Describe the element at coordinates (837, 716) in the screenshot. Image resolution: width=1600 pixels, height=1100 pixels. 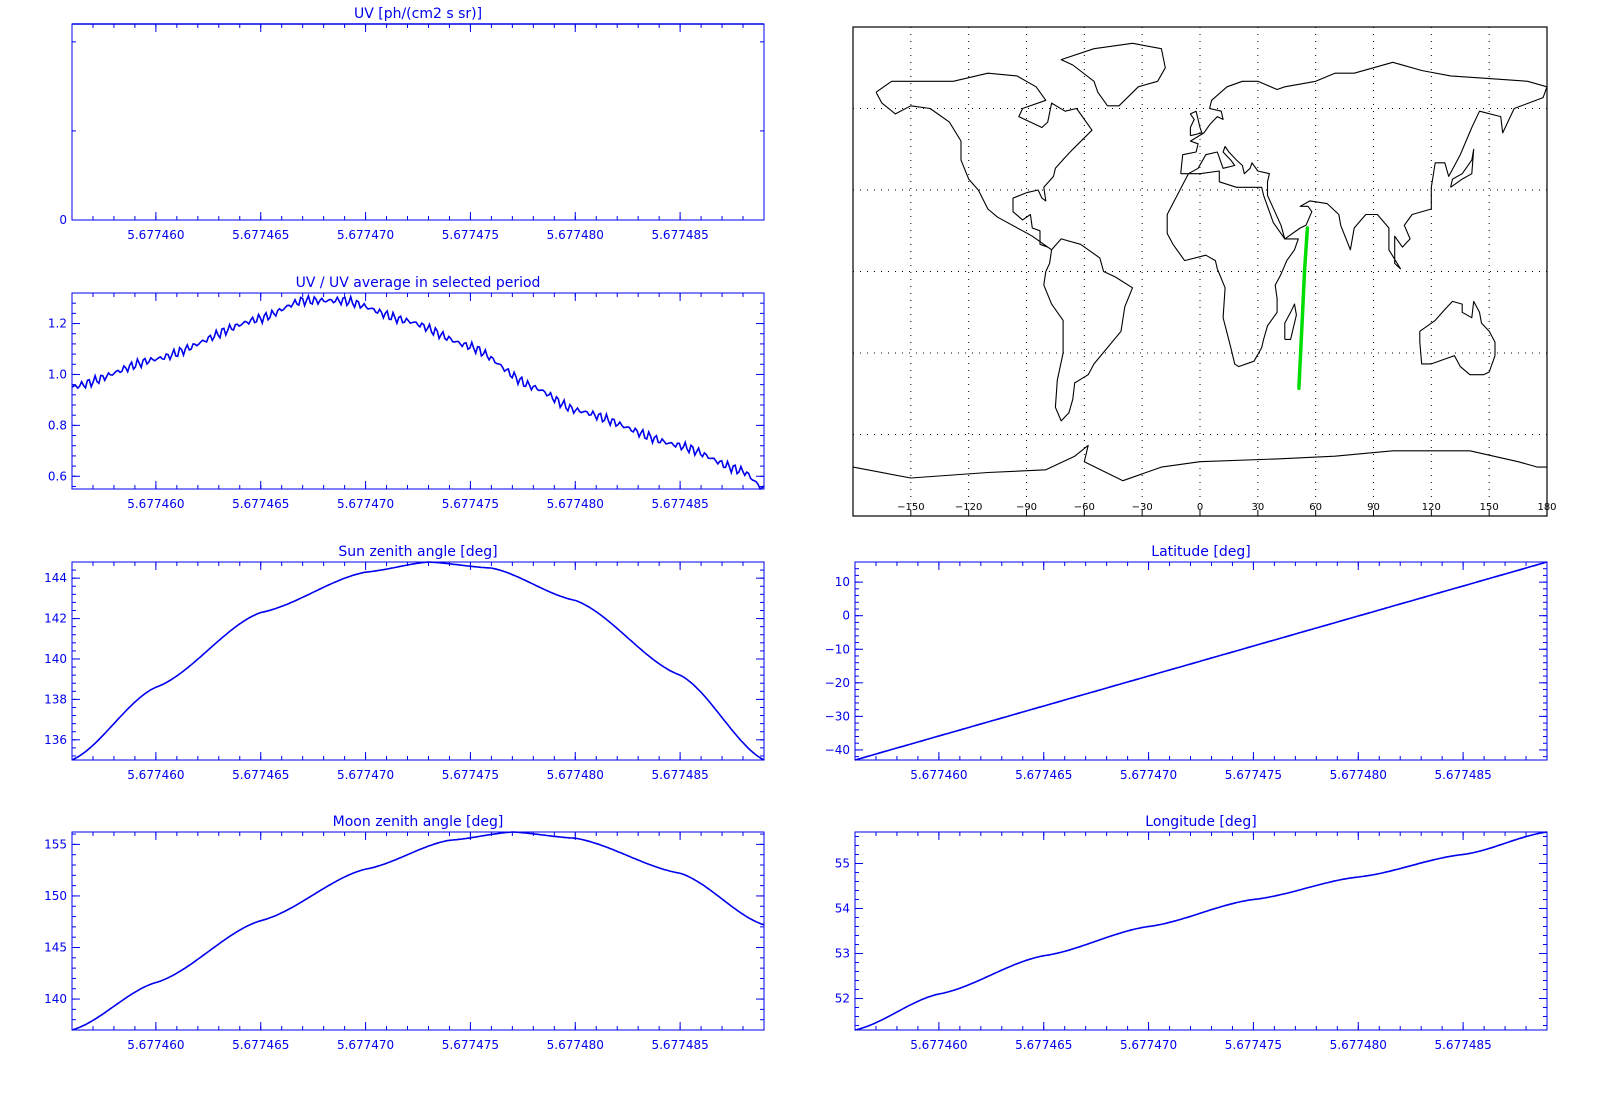
I see `y-tick-label: −30` at that location.